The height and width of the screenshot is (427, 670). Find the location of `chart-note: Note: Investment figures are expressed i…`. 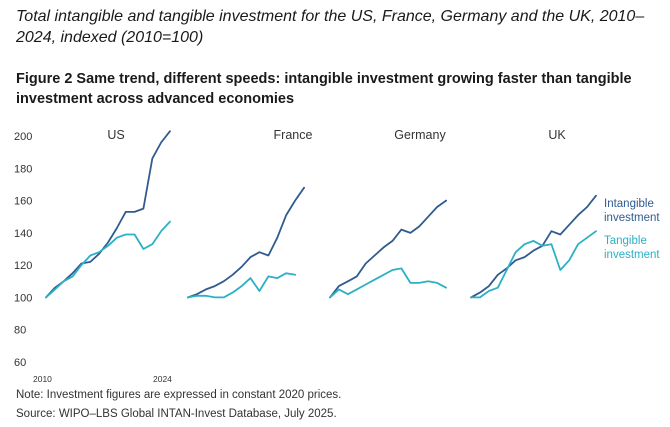

chart-note: Note: Investment figures are expressed i… is located at coordinates (179, 395).